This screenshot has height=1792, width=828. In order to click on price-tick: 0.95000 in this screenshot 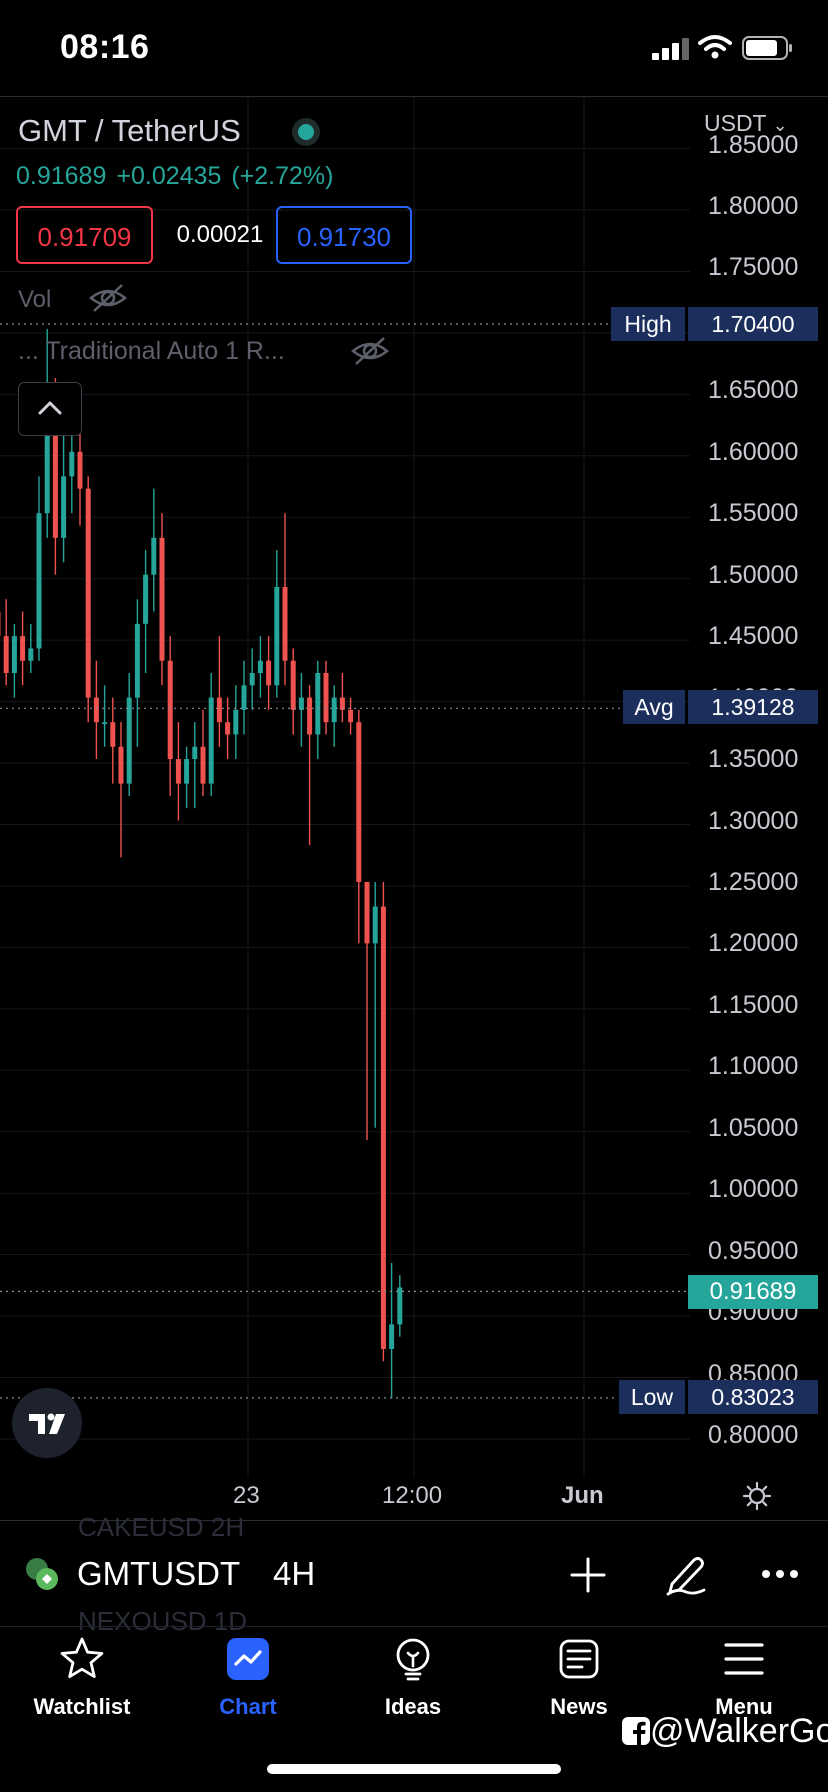, I will do `click(753, 1250)`.